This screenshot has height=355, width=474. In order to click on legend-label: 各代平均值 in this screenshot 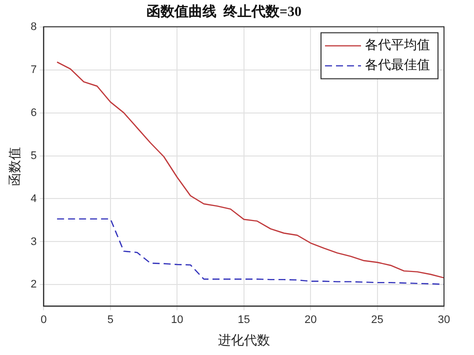, I will do `click(397, 44)`.